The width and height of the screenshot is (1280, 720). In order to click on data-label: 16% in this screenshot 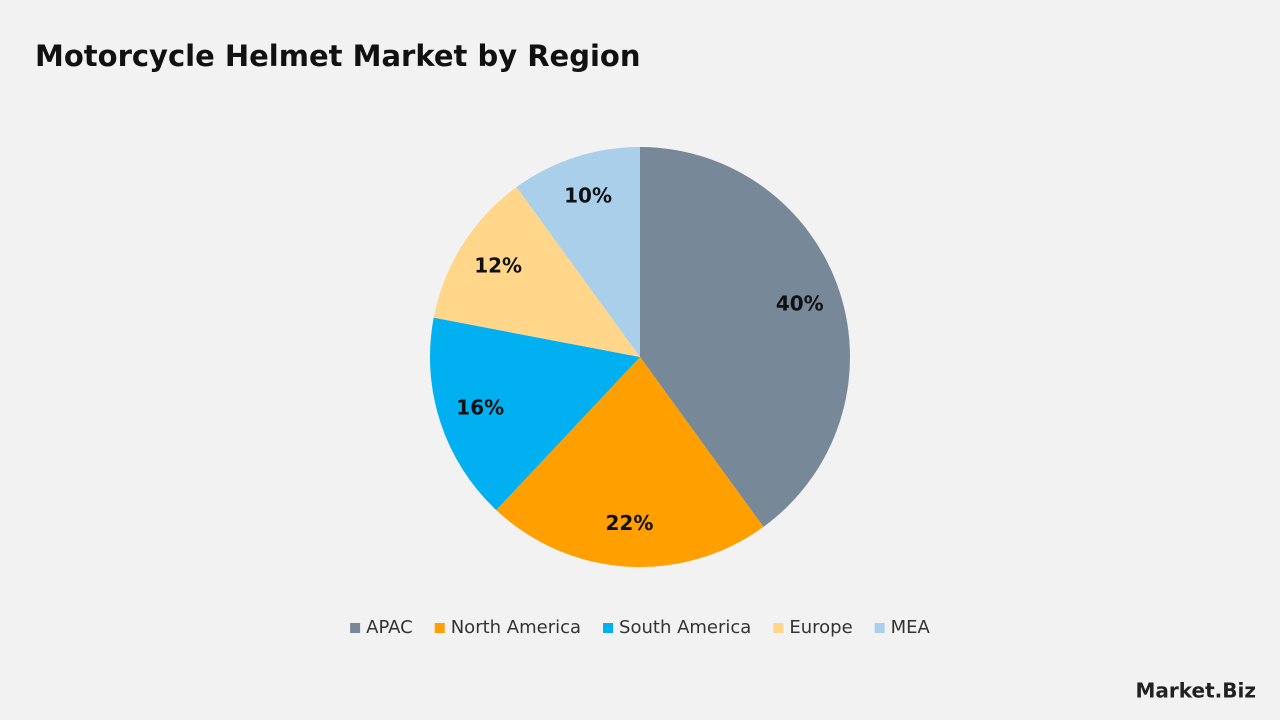, I will do `click(480, 407)`.